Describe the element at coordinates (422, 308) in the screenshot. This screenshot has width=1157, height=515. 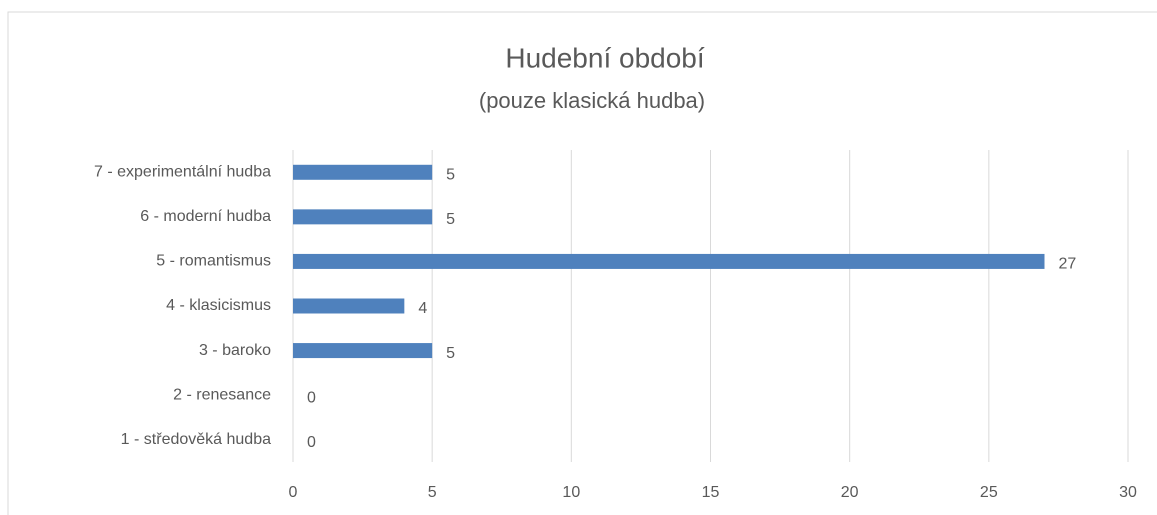
I see `data-label: 4` at that location.